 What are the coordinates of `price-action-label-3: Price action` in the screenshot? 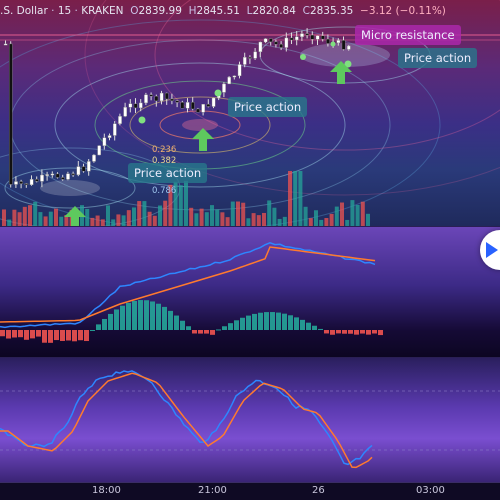 It's located at (438, 58).